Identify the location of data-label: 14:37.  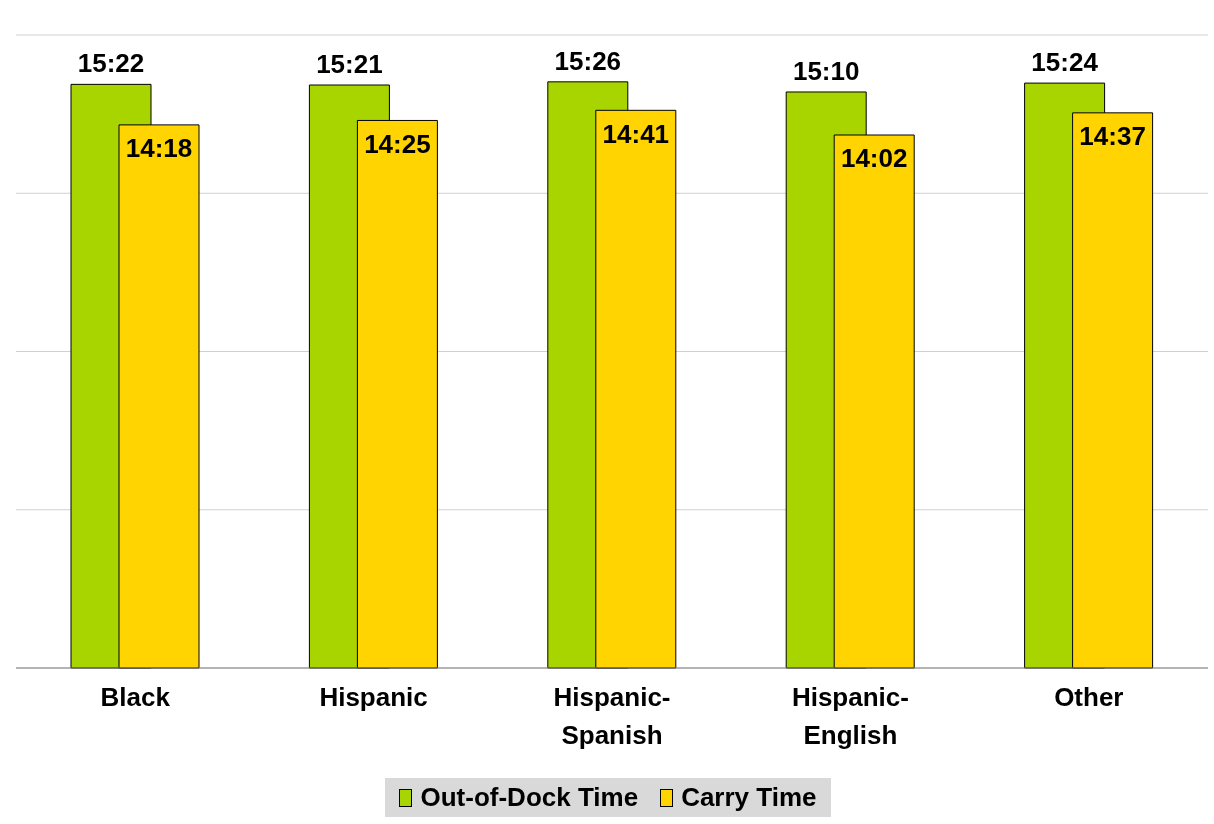
(1112, 136).